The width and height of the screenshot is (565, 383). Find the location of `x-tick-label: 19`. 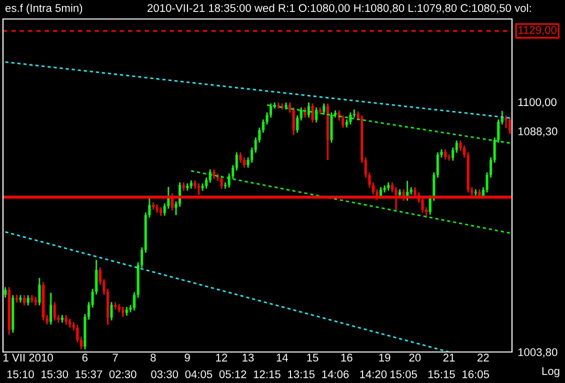

x-tick-label: 19 is located at coordinates (384, 358).